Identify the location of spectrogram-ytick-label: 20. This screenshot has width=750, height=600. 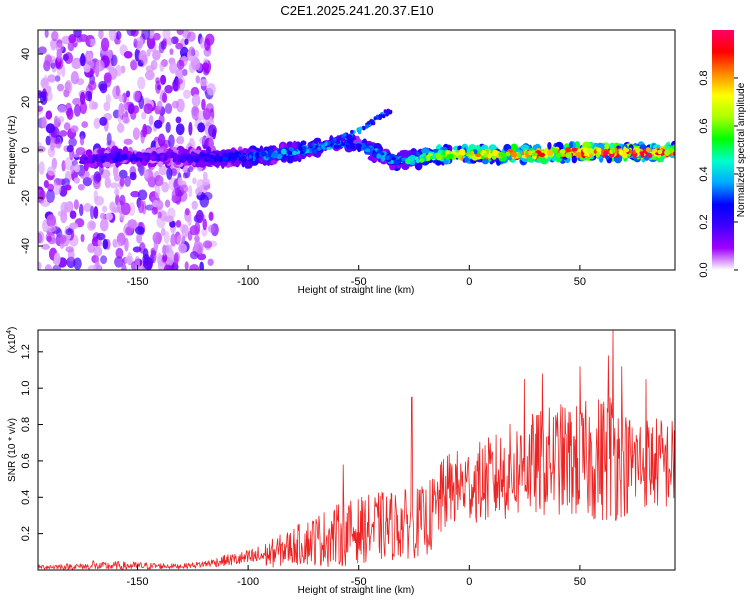
(26, 102).